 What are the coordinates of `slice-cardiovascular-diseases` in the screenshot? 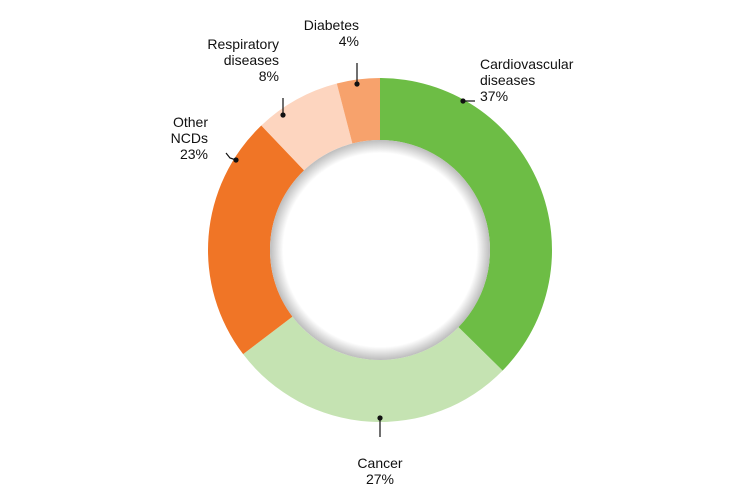 It's located at (466, 224).